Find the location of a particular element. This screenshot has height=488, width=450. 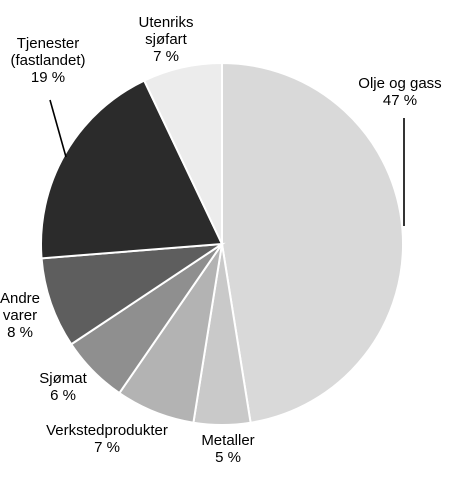

pie-slice-utenriks-sjofart is located at coordinates (182, 153).